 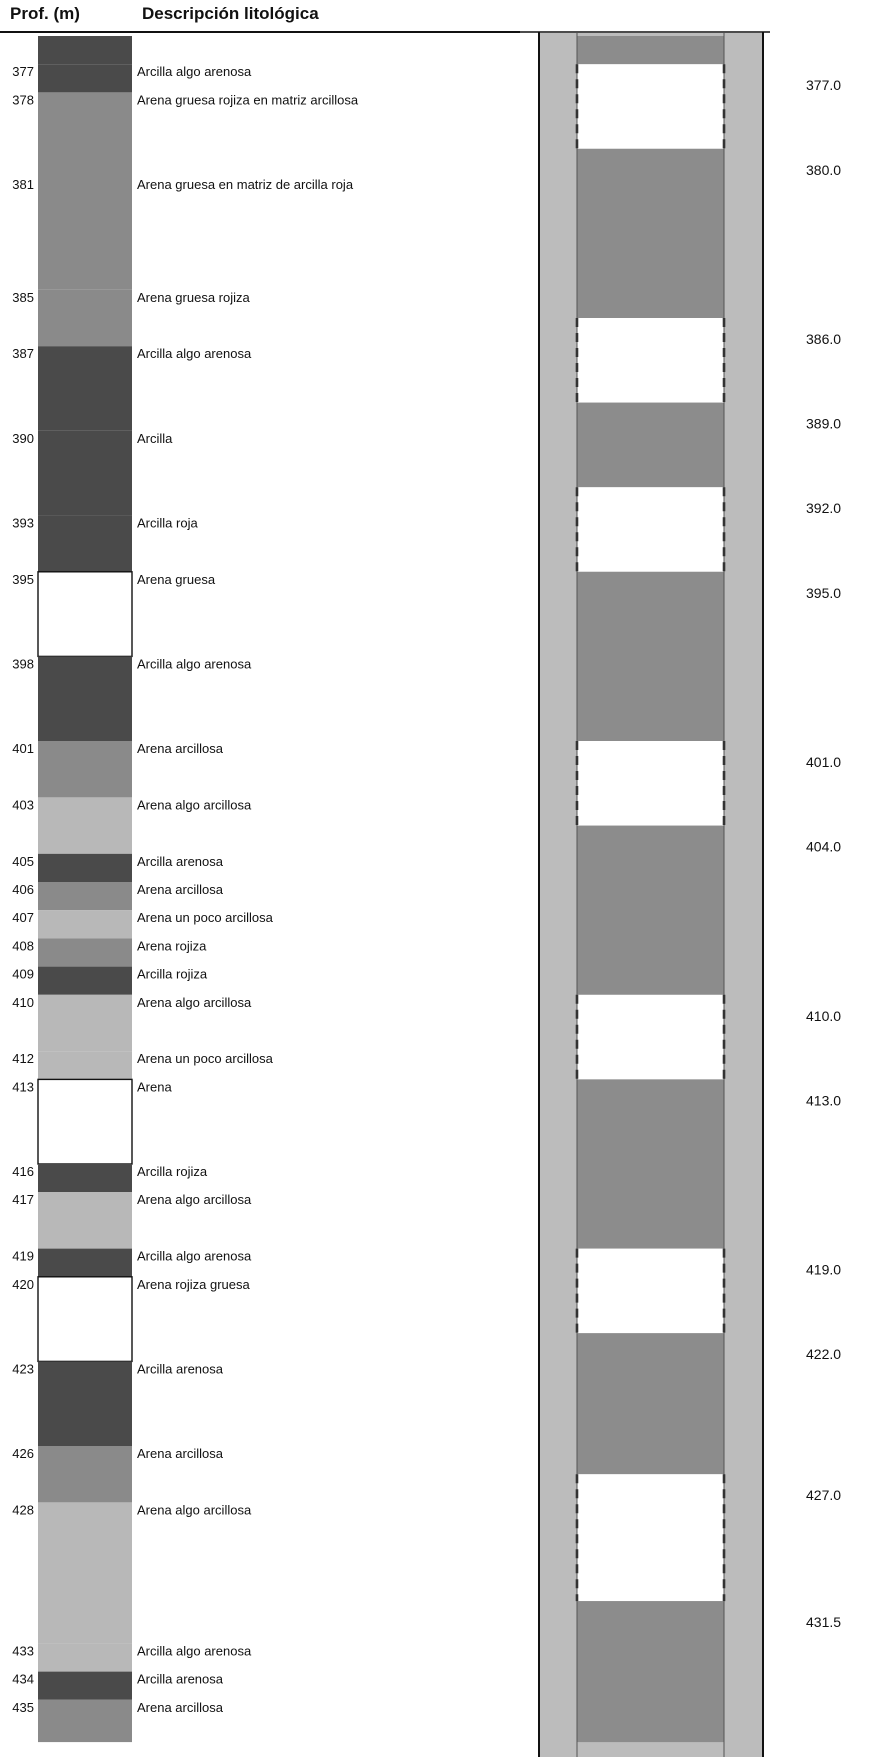 I want to click on depth-label: 409, so click(x=23, y=974).